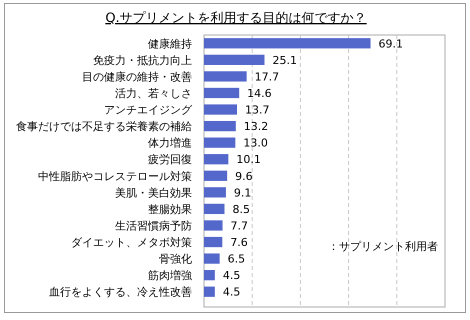 The image size is (470, 320). Describe the element at coordinates (391, 43) in the screenshot. I see `data-label: 69.1` at that location.